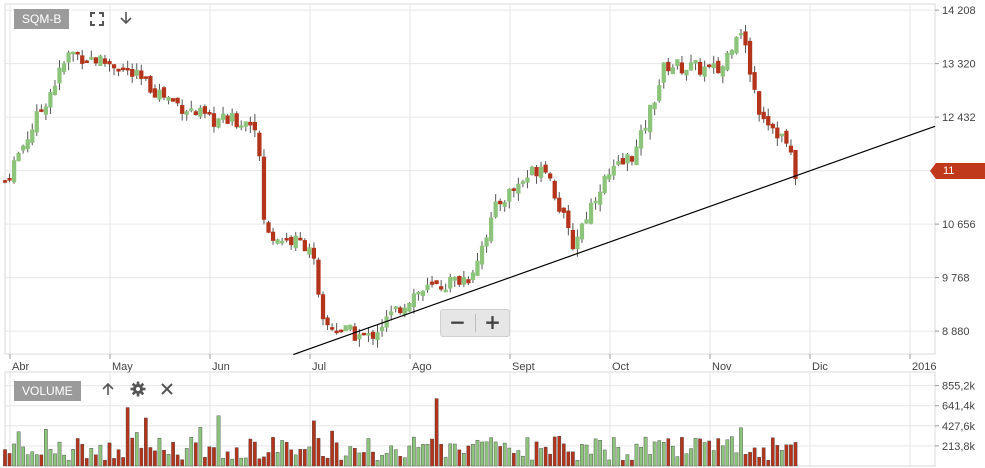  What do you see at coordinates (457, 322) in the screenshot?
I see `zoom-out-button: −` at bounding box center [457, 322].